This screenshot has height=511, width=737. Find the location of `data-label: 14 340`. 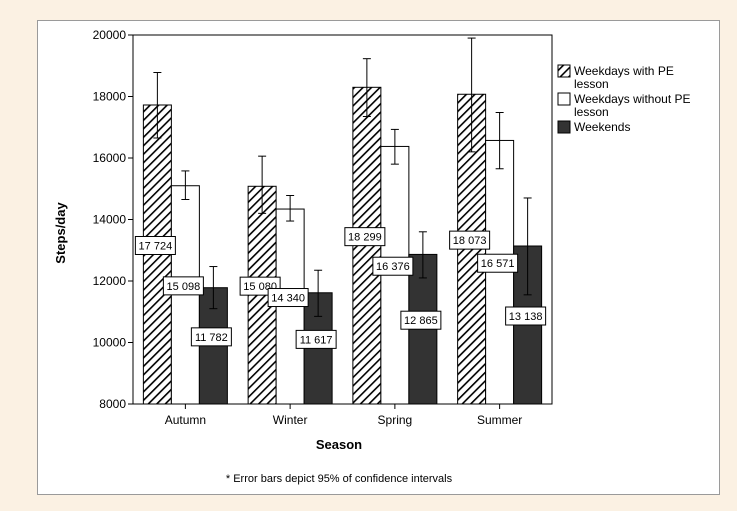

data-label: 14 340 is located at coordinates (288, 299).